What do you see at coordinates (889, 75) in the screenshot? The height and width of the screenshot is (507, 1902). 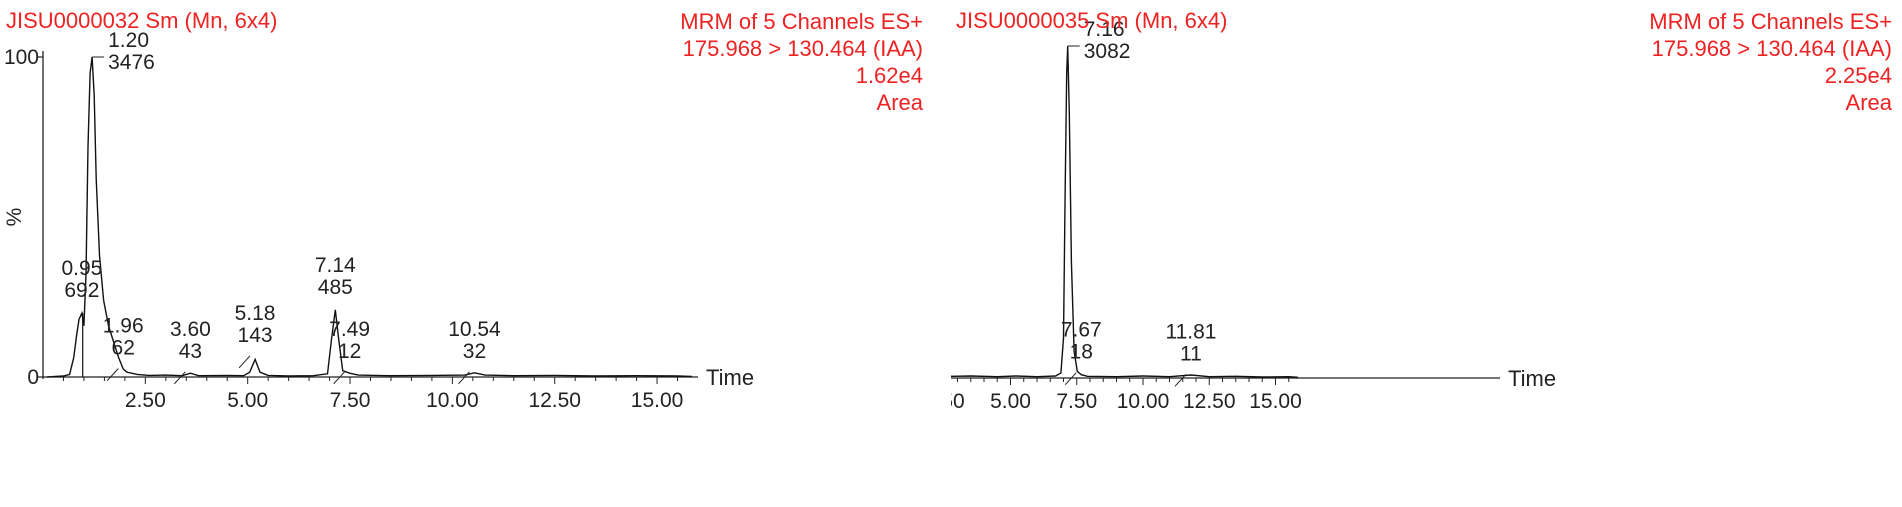 I see `intensity-value: 1.62e4` at bounding box center [889, 75].